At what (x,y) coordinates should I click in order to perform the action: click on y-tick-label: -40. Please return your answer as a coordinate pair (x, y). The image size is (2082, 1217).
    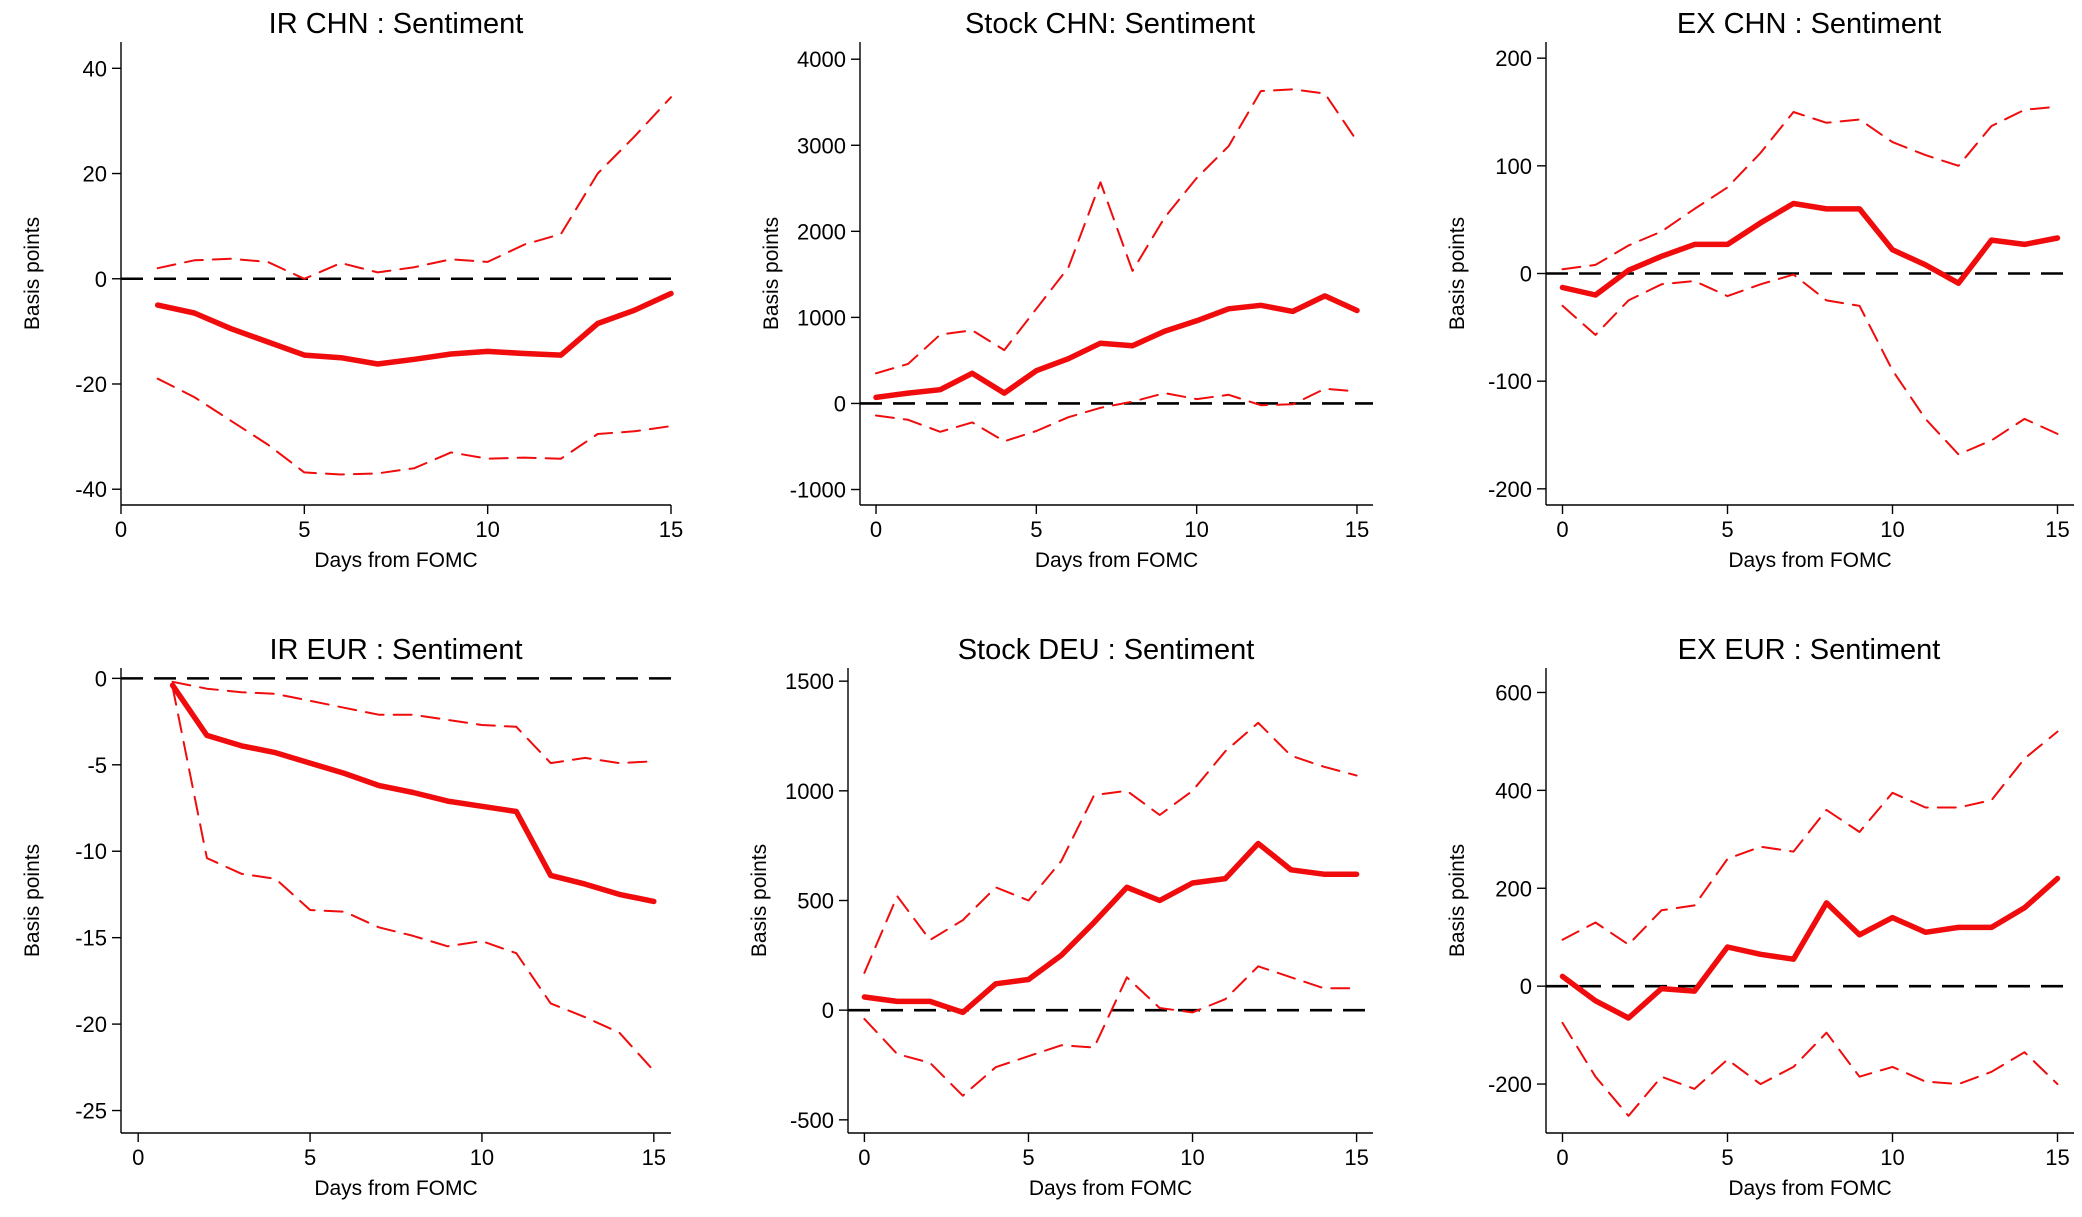
    Looking at the image, I should click on (91, 489).